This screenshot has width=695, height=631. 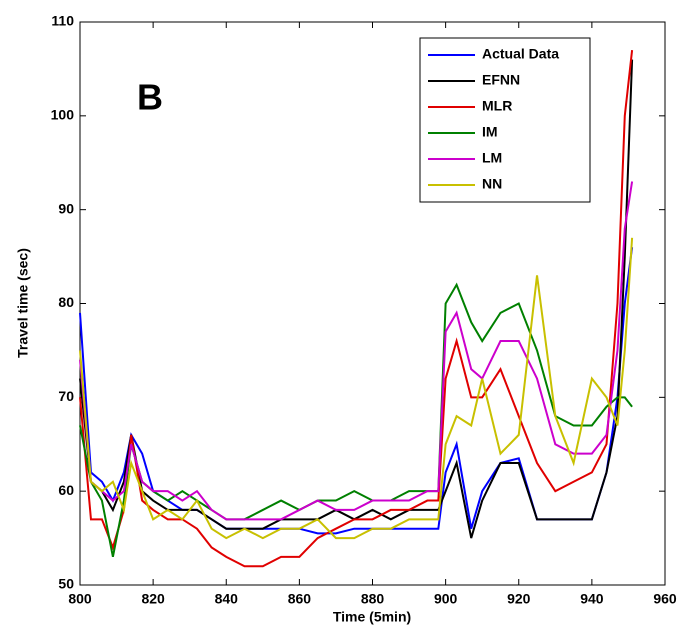 I want to click on y-tick-label: 60, so click(x=66, y=490).